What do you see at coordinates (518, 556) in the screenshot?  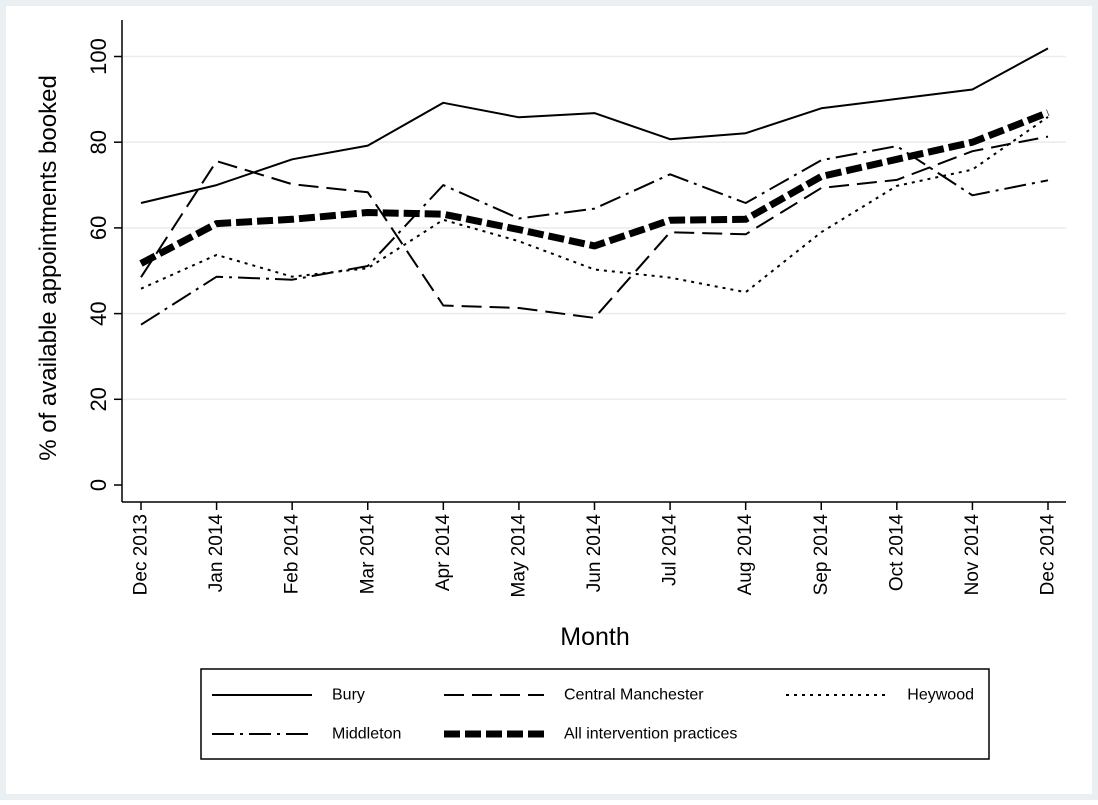 I see `x-tick-label: May 2014` at bounding box center [518, 556].